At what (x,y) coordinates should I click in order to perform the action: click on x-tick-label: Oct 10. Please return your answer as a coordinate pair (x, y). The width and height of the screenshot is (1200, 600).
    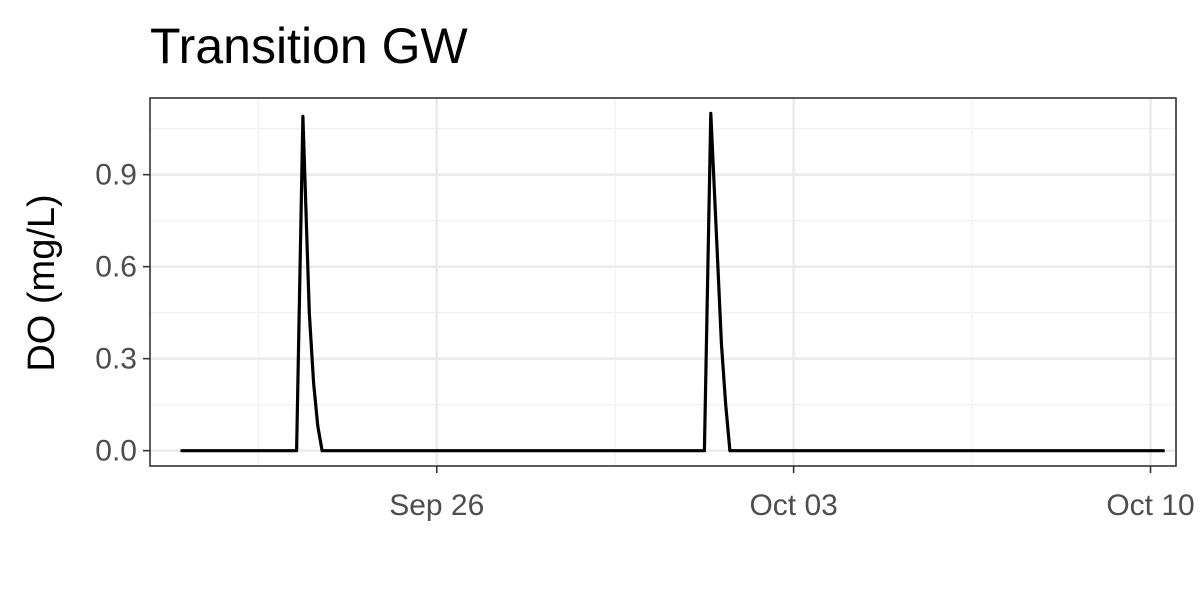
    Looking at the image, I should click on (1150, 505).